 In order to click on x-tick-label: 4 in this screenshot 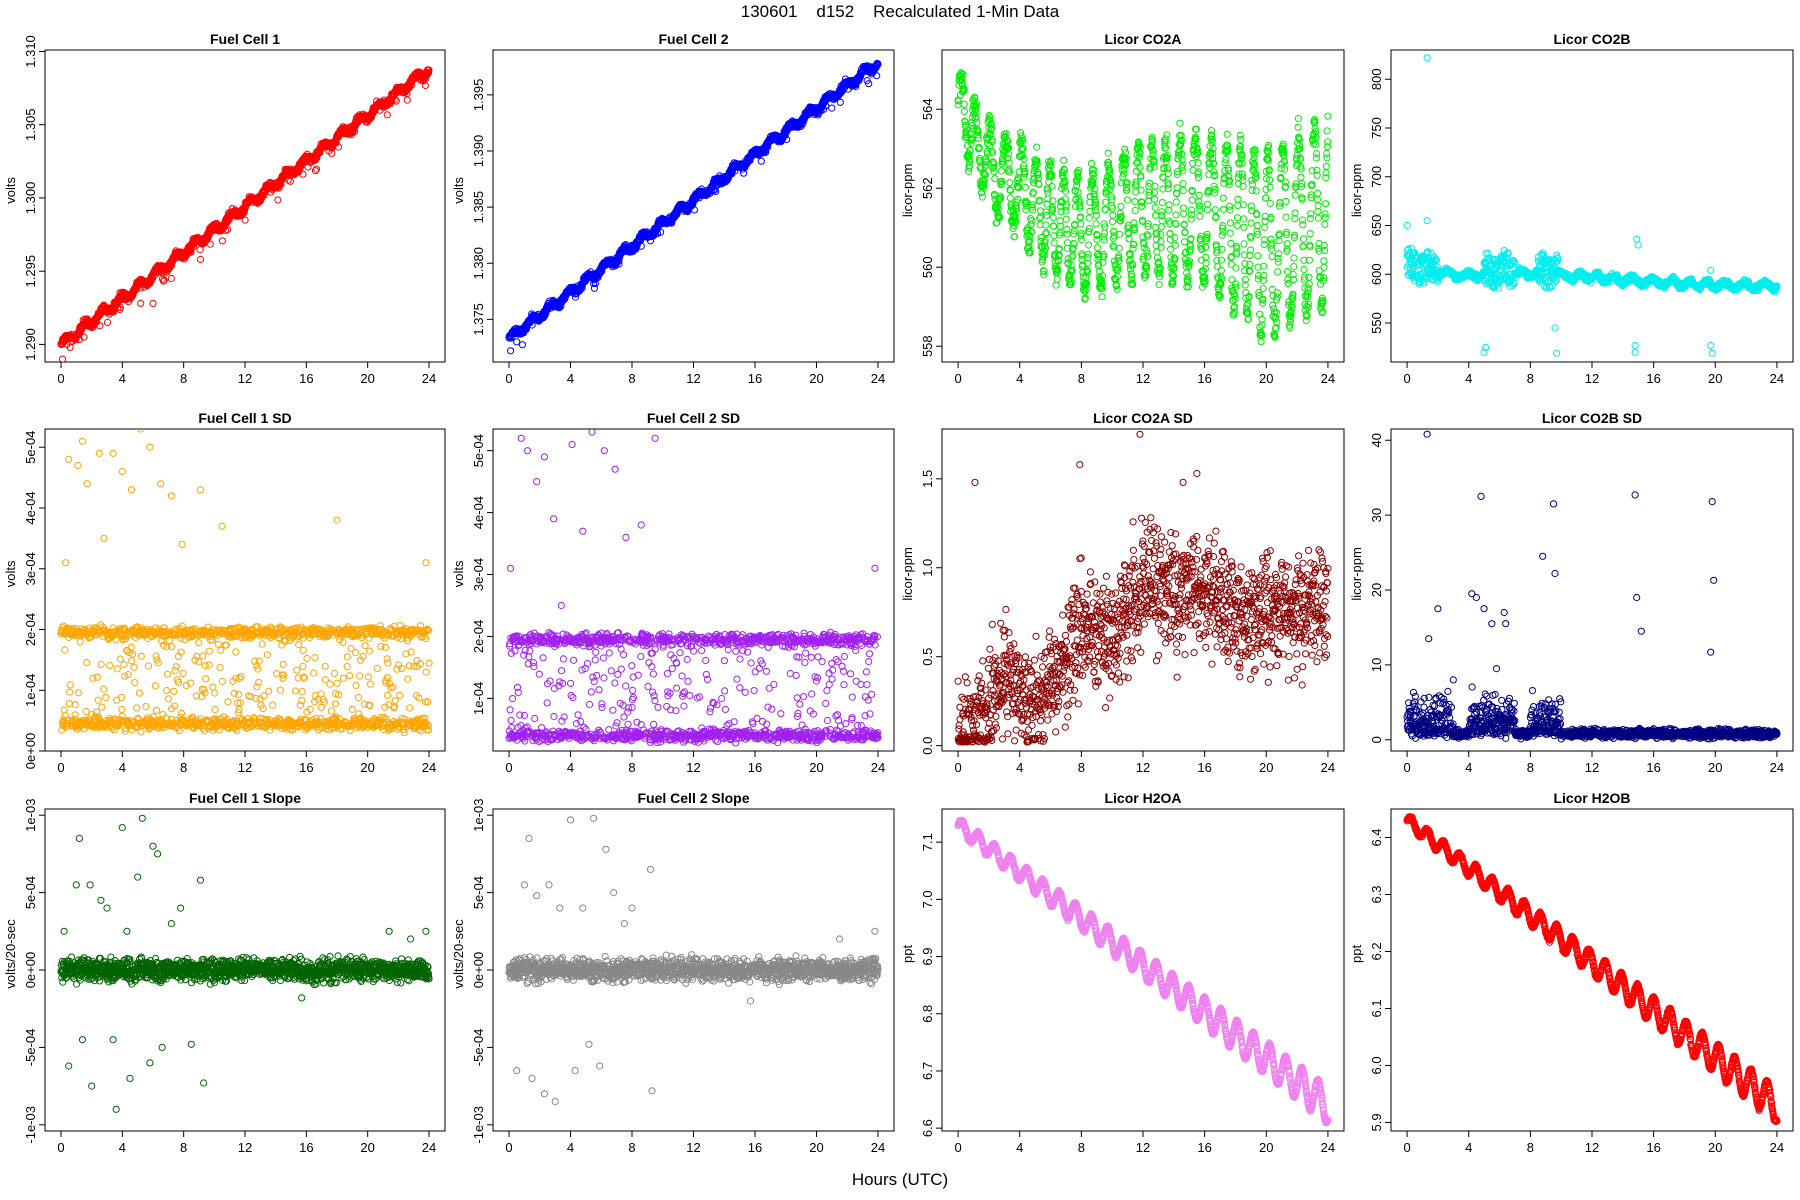, I will do `click(570, 378)`.